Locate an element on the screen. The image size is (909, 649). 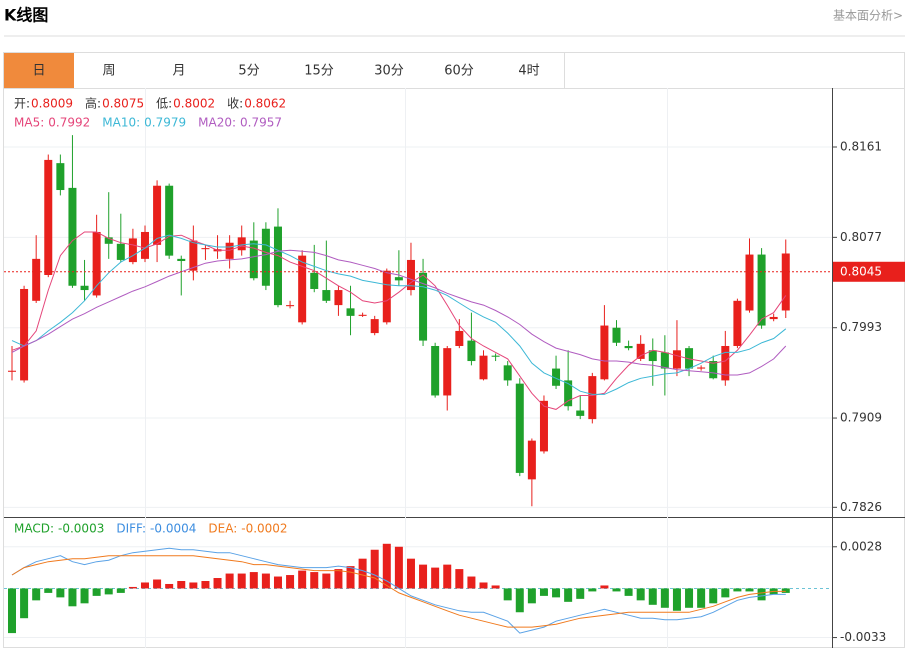
tab-label: 5分 is located at coordinates (248, 71).